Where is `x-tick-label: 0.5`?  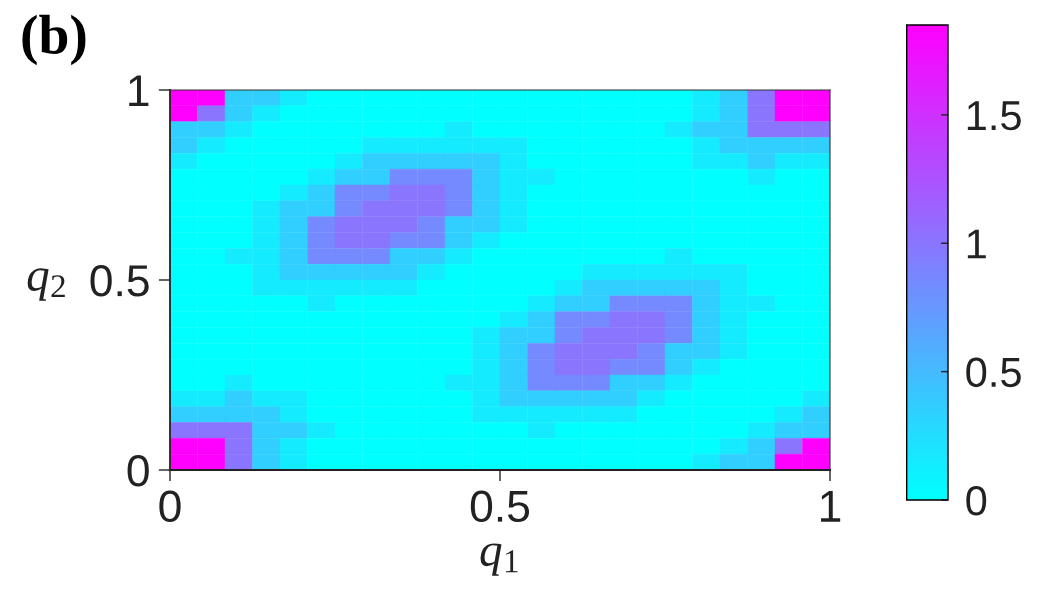
x-tick-label: 0.5 is located at coordinates (500, 506).